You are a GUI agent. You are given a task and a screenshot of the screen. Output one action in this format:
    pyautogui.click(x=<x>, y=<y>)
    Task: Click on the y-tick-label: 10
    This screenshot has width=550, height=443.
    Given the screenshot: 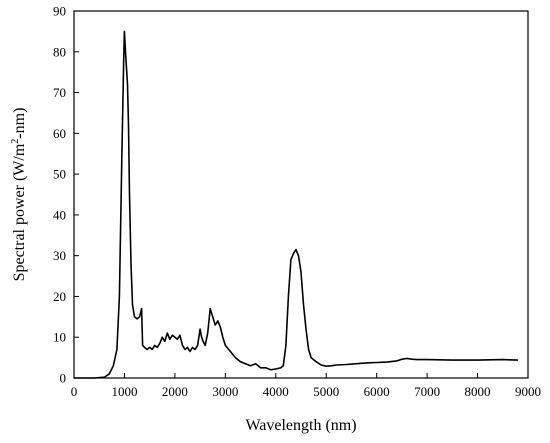 What is the action you would take?
    pyautogui.click(x=59, y=337)
    